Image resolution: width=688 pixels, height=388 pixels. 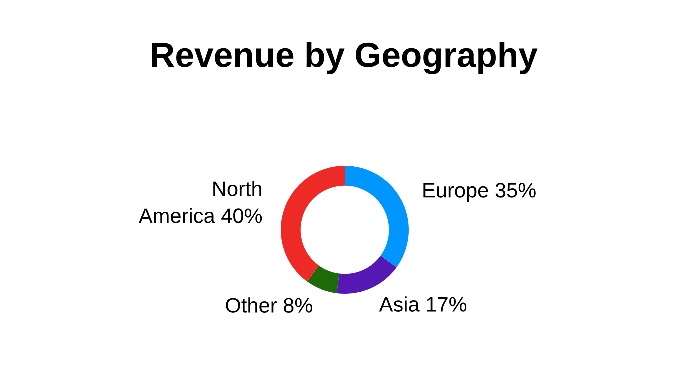 What do you see at coordinates (423, 304) in the screenshot?
I see `slice-label: Asia 17%` at bounding box center [423, 304].